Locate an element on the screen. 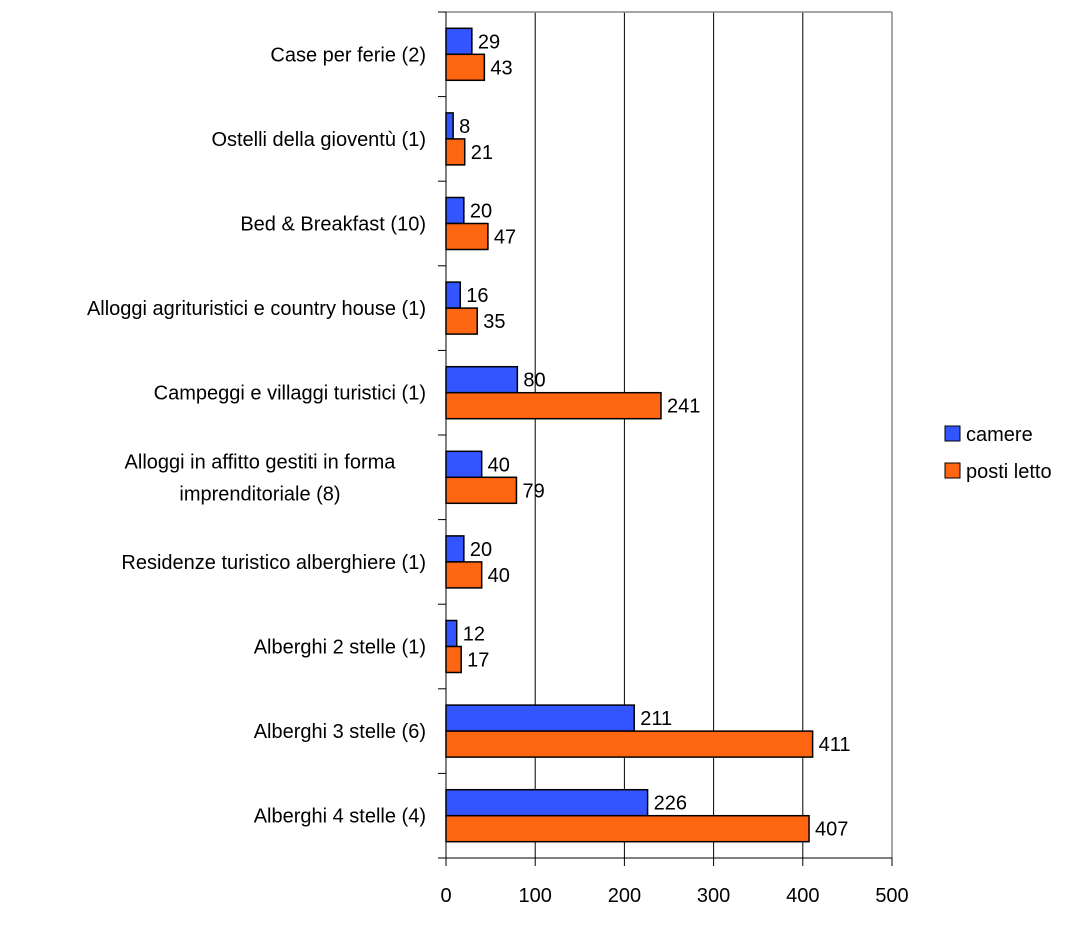 The height and width of the screenshot is (938, 1077). category-label: Campeggi e villaggi turistici (1) is located at coordinates (290, 394).